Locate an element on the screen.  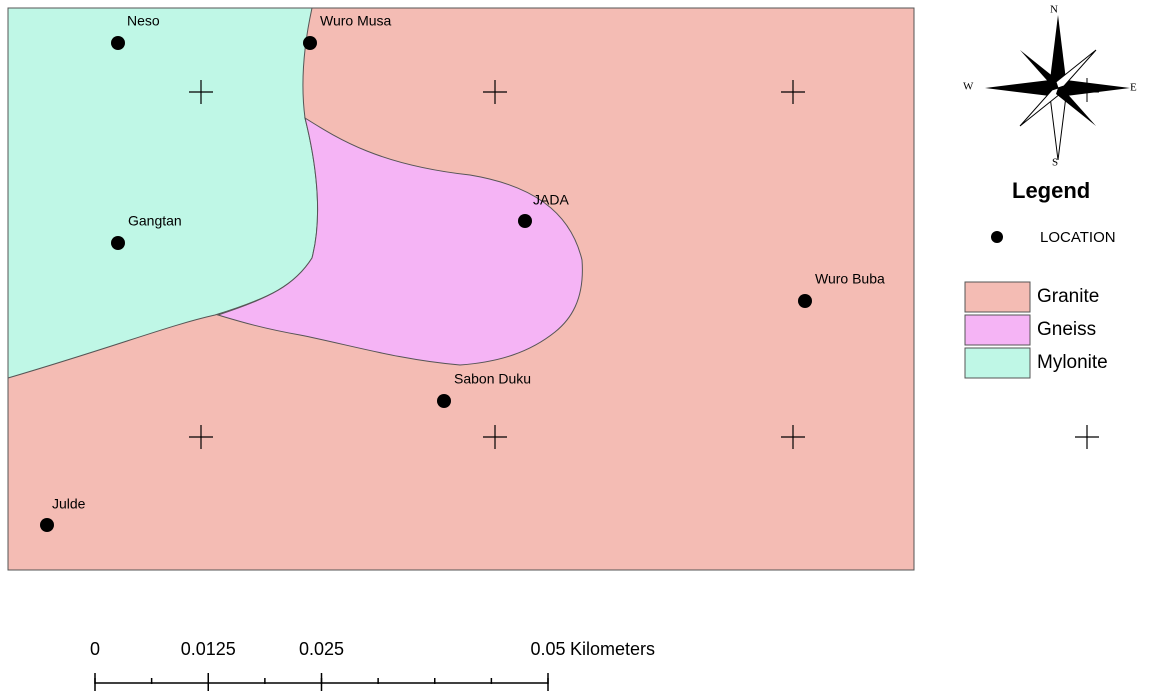
legend-label: Gneiss is located at coordinates (1066, 329).